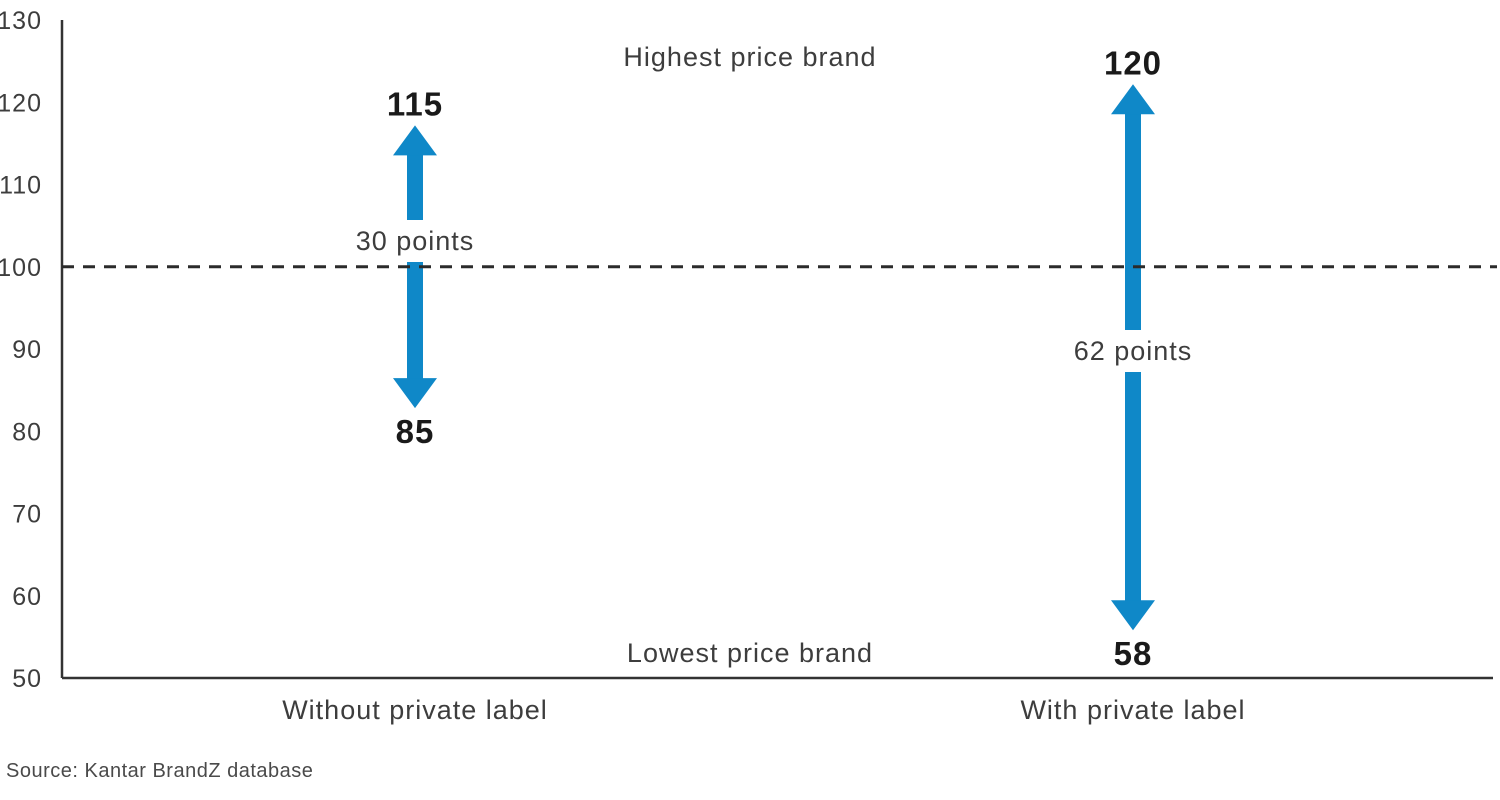 The width and height of the screenshot is (1500, 800). What do you see at coordinates (1132, 710) in the screenshot?
I see `category-label: With private label` at bounding box center [1132, 710].